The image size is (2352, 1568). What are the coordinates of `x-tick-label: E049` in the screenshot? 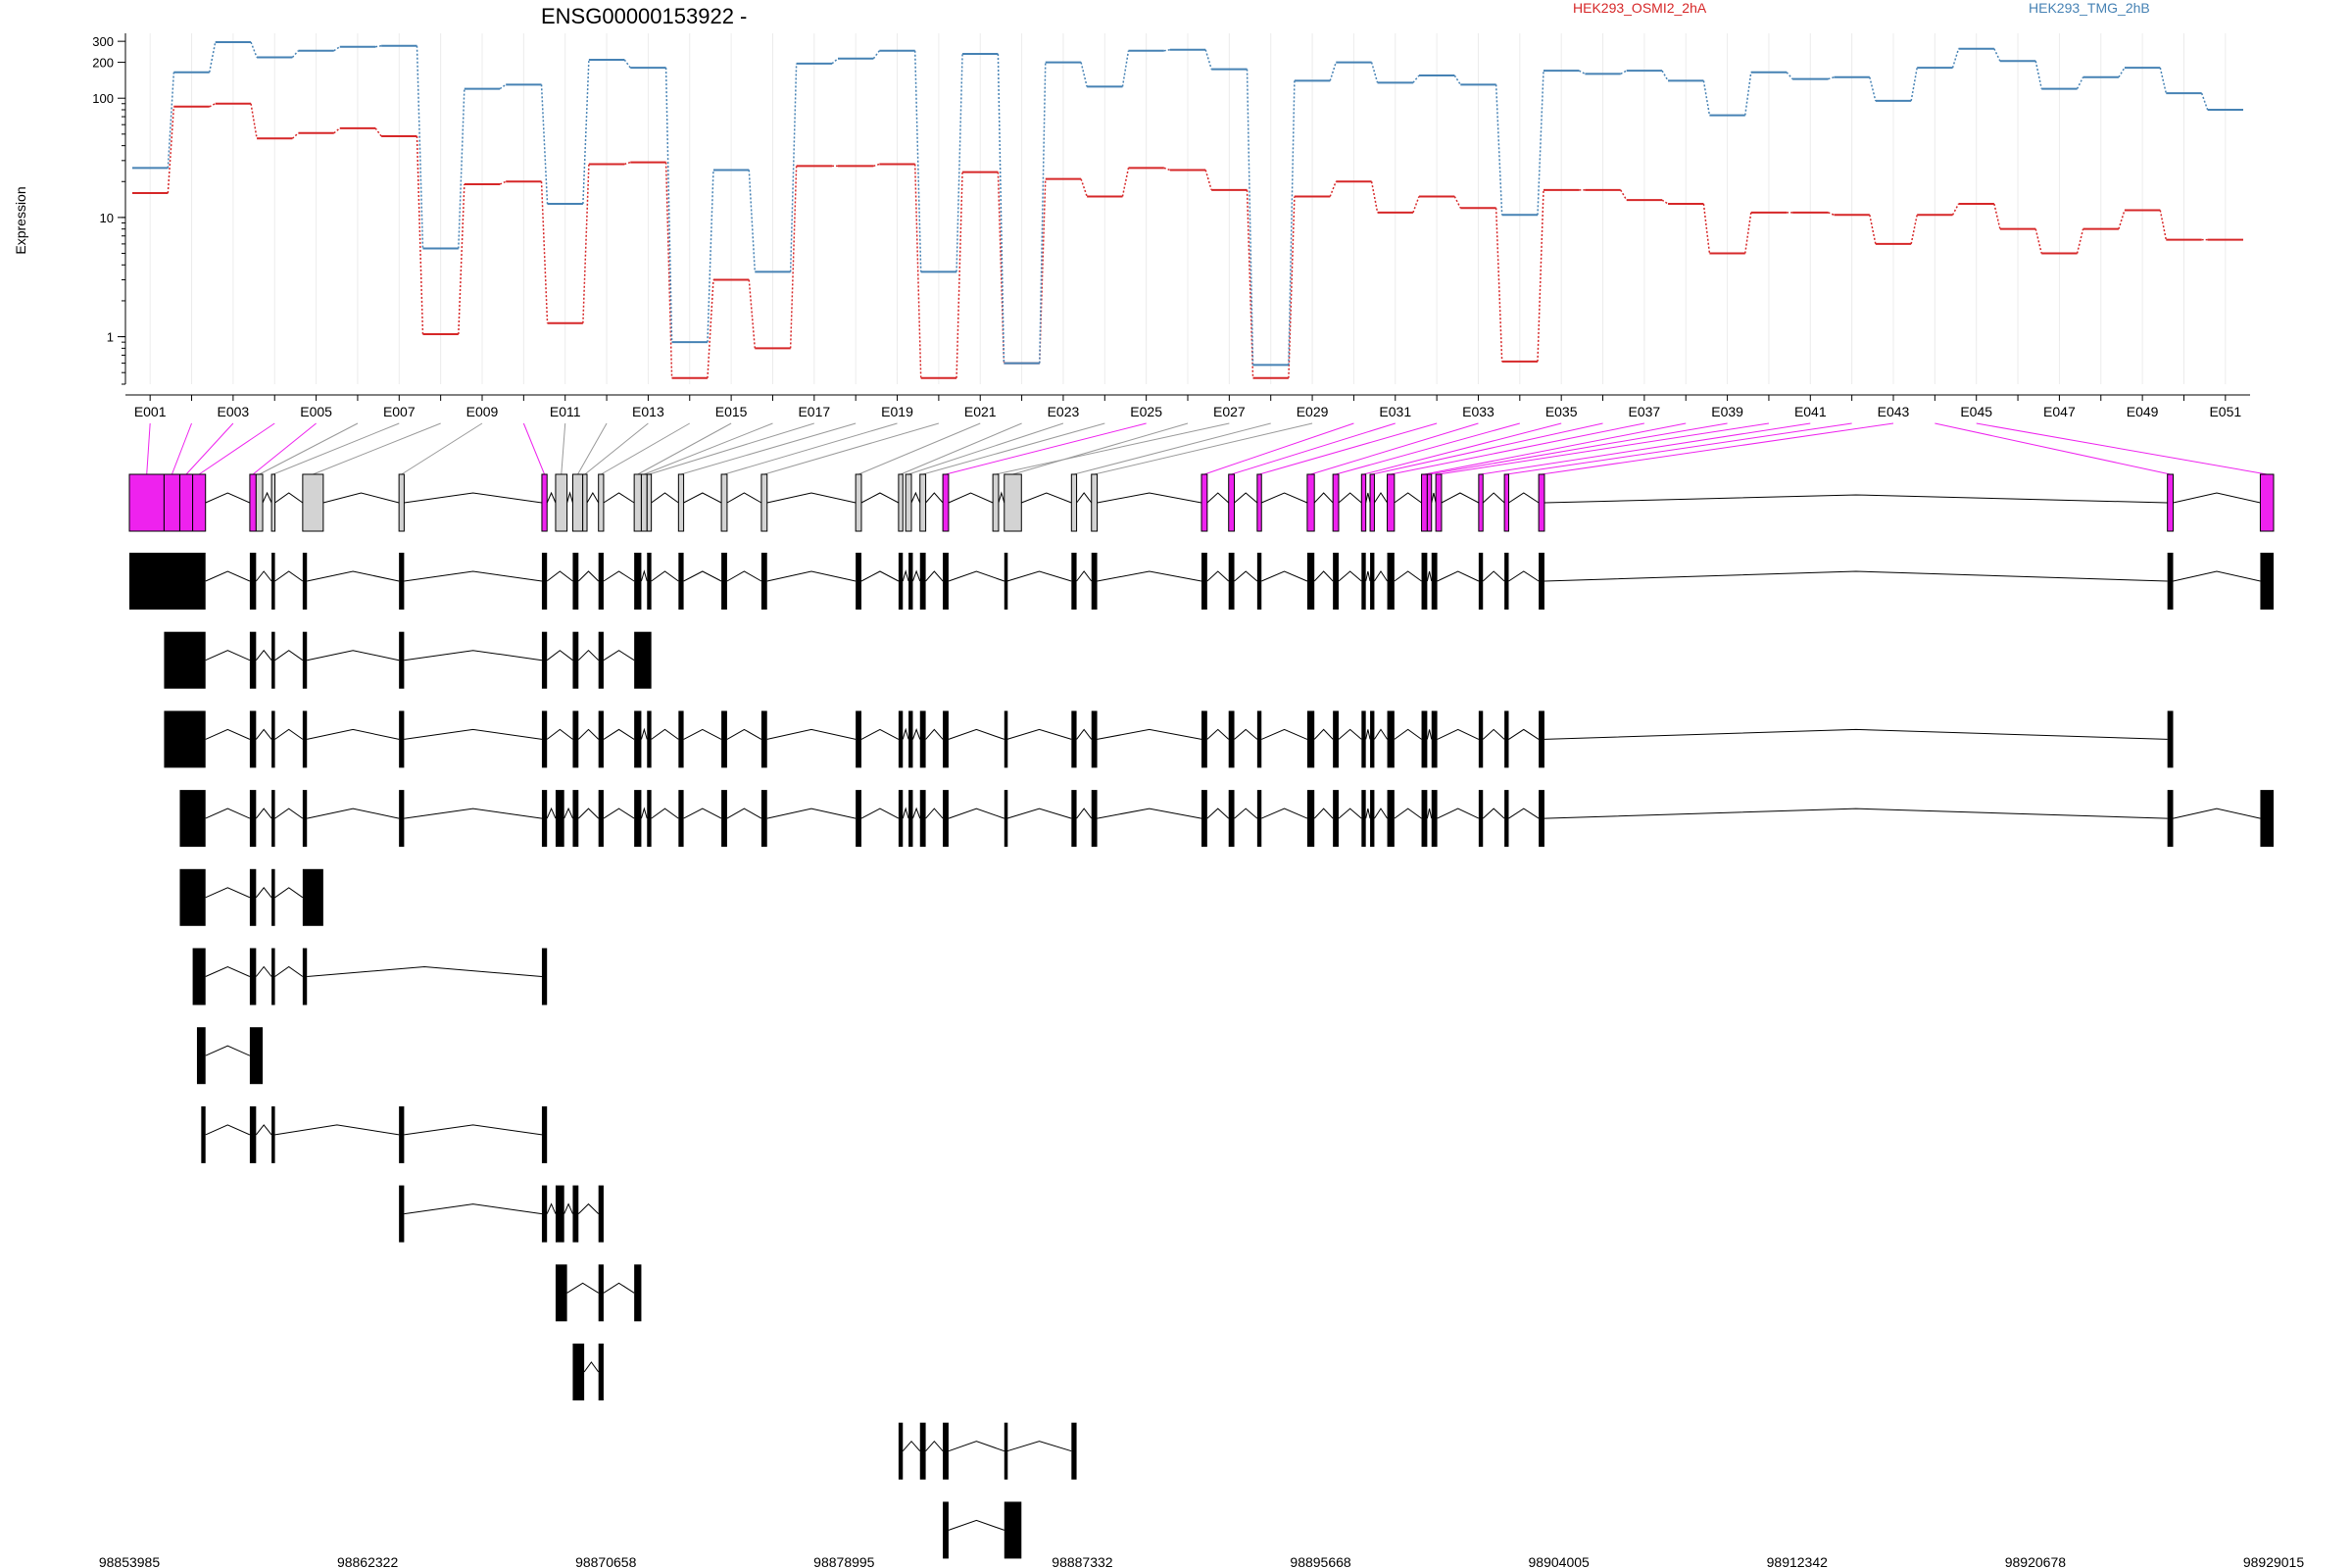 It's located at (2143, 411).